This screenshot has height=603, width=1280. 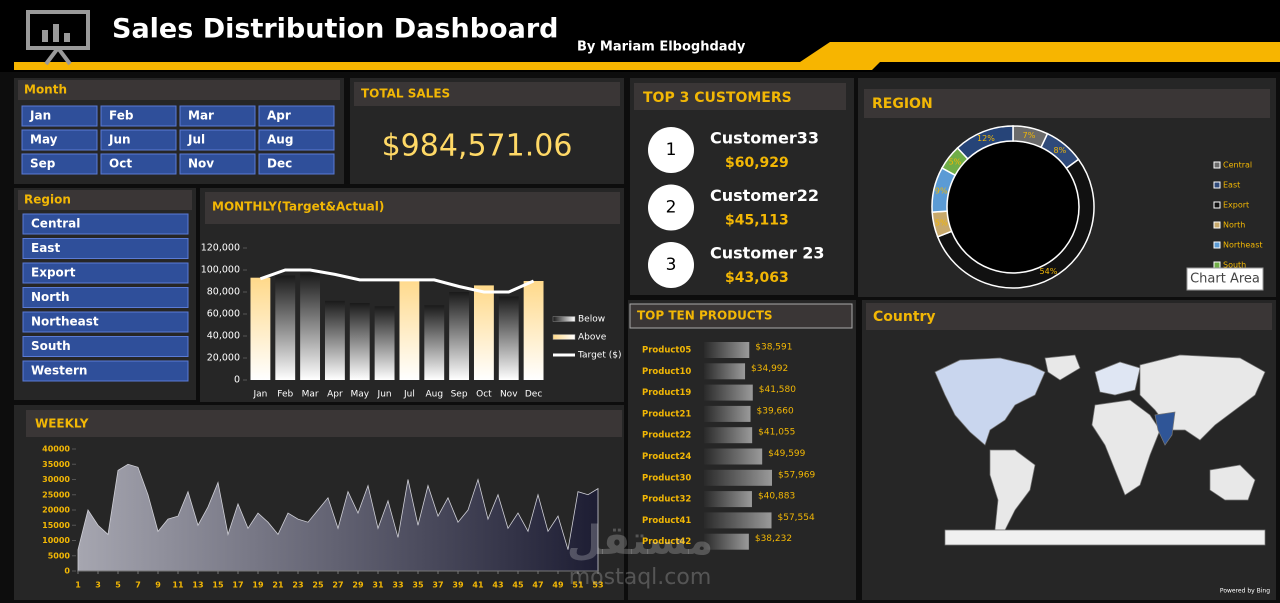 I want to click on icon-leg, so click(x=64, y=56).